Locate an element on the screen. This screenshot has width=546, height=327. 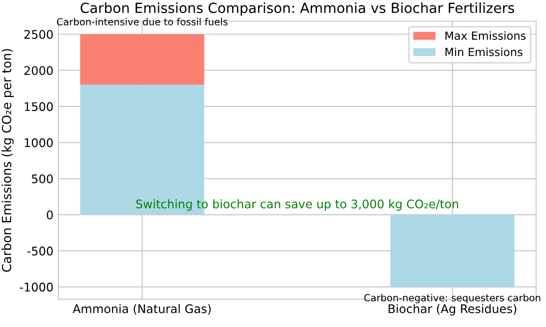
annotation: Switching to biochar can save up to 3,000 kg CO₂e/ton is located at coordinates (297, 205).